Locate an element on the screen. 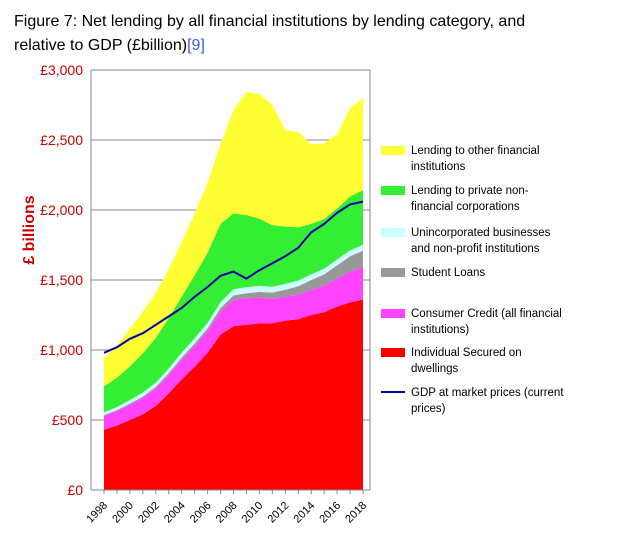 The width and height of the screenshot is (625, 536). gdp-line is located at coordinates (233, 277).